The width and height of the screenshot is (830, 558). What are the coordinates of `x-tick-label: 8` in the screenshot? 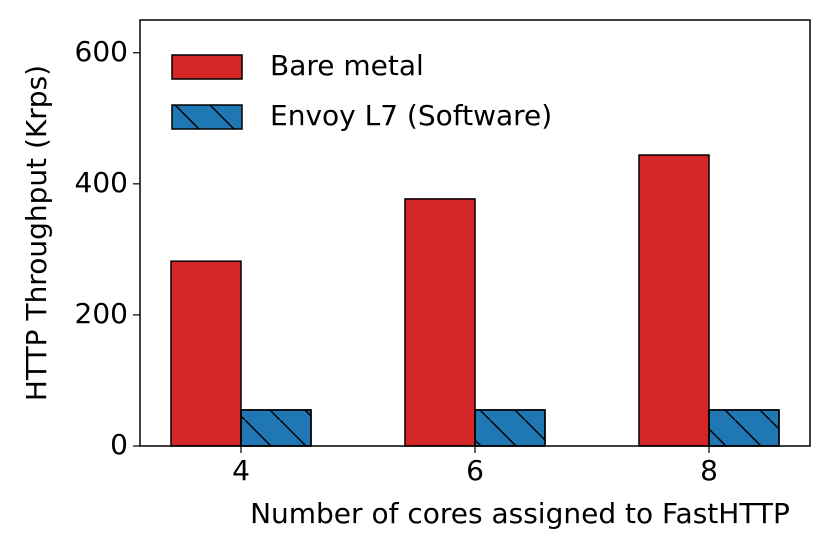 It's located at (709, 470).